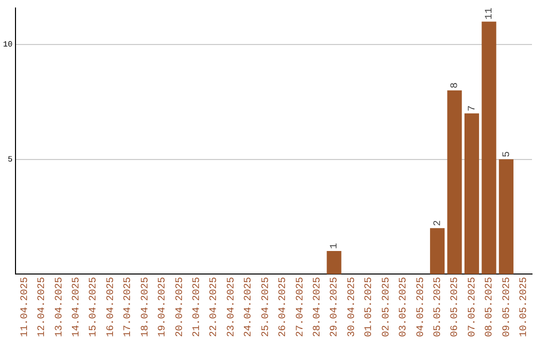  What do you see at coordinates (456, 85) in the screenshot?
I see `data-label: 8` at bounding box center [456, 85].